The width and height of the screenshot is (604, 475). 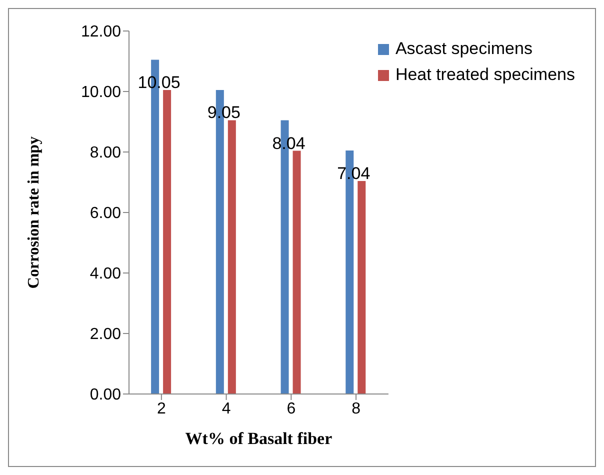 What do you see at coordinates (259, 438) in the screenshot?
I see `x-axis-title: Wt% of Basalt fiber` at bounding box center [259, 438].